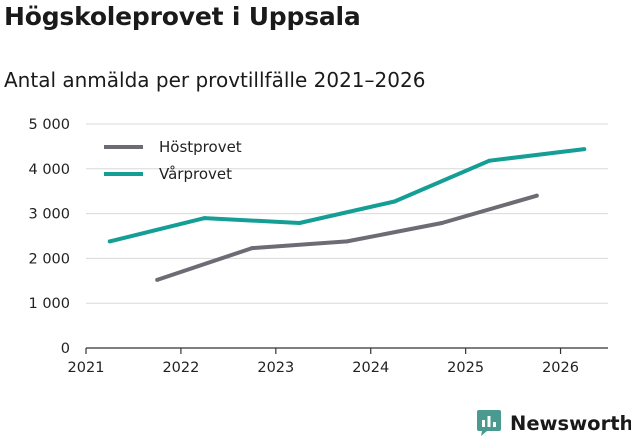 The image size is (631, 440). I want to click on x-tick-label: 2024, so click(370, 368).